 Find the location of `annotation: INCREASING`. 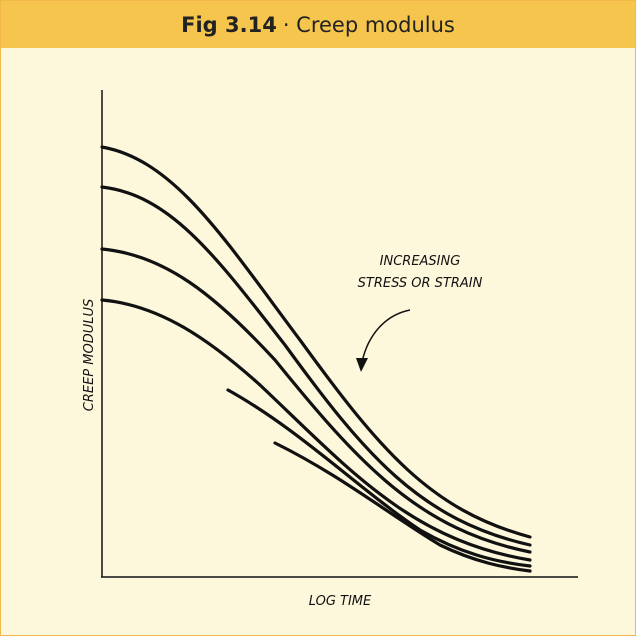

annotation: INCREASING is located at coordinates (420, 261).